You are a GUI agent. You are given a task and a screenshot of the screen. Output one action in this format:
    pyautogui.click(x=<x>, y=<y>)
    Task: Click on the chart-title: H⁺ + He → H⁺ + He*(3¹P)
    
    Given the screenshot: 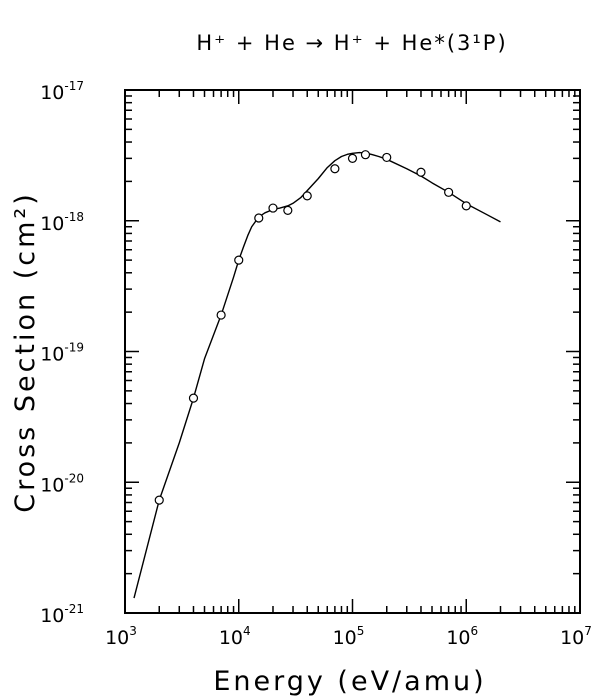 What is the action you would take?
    pyautogui.click(x=351, y=43)
    